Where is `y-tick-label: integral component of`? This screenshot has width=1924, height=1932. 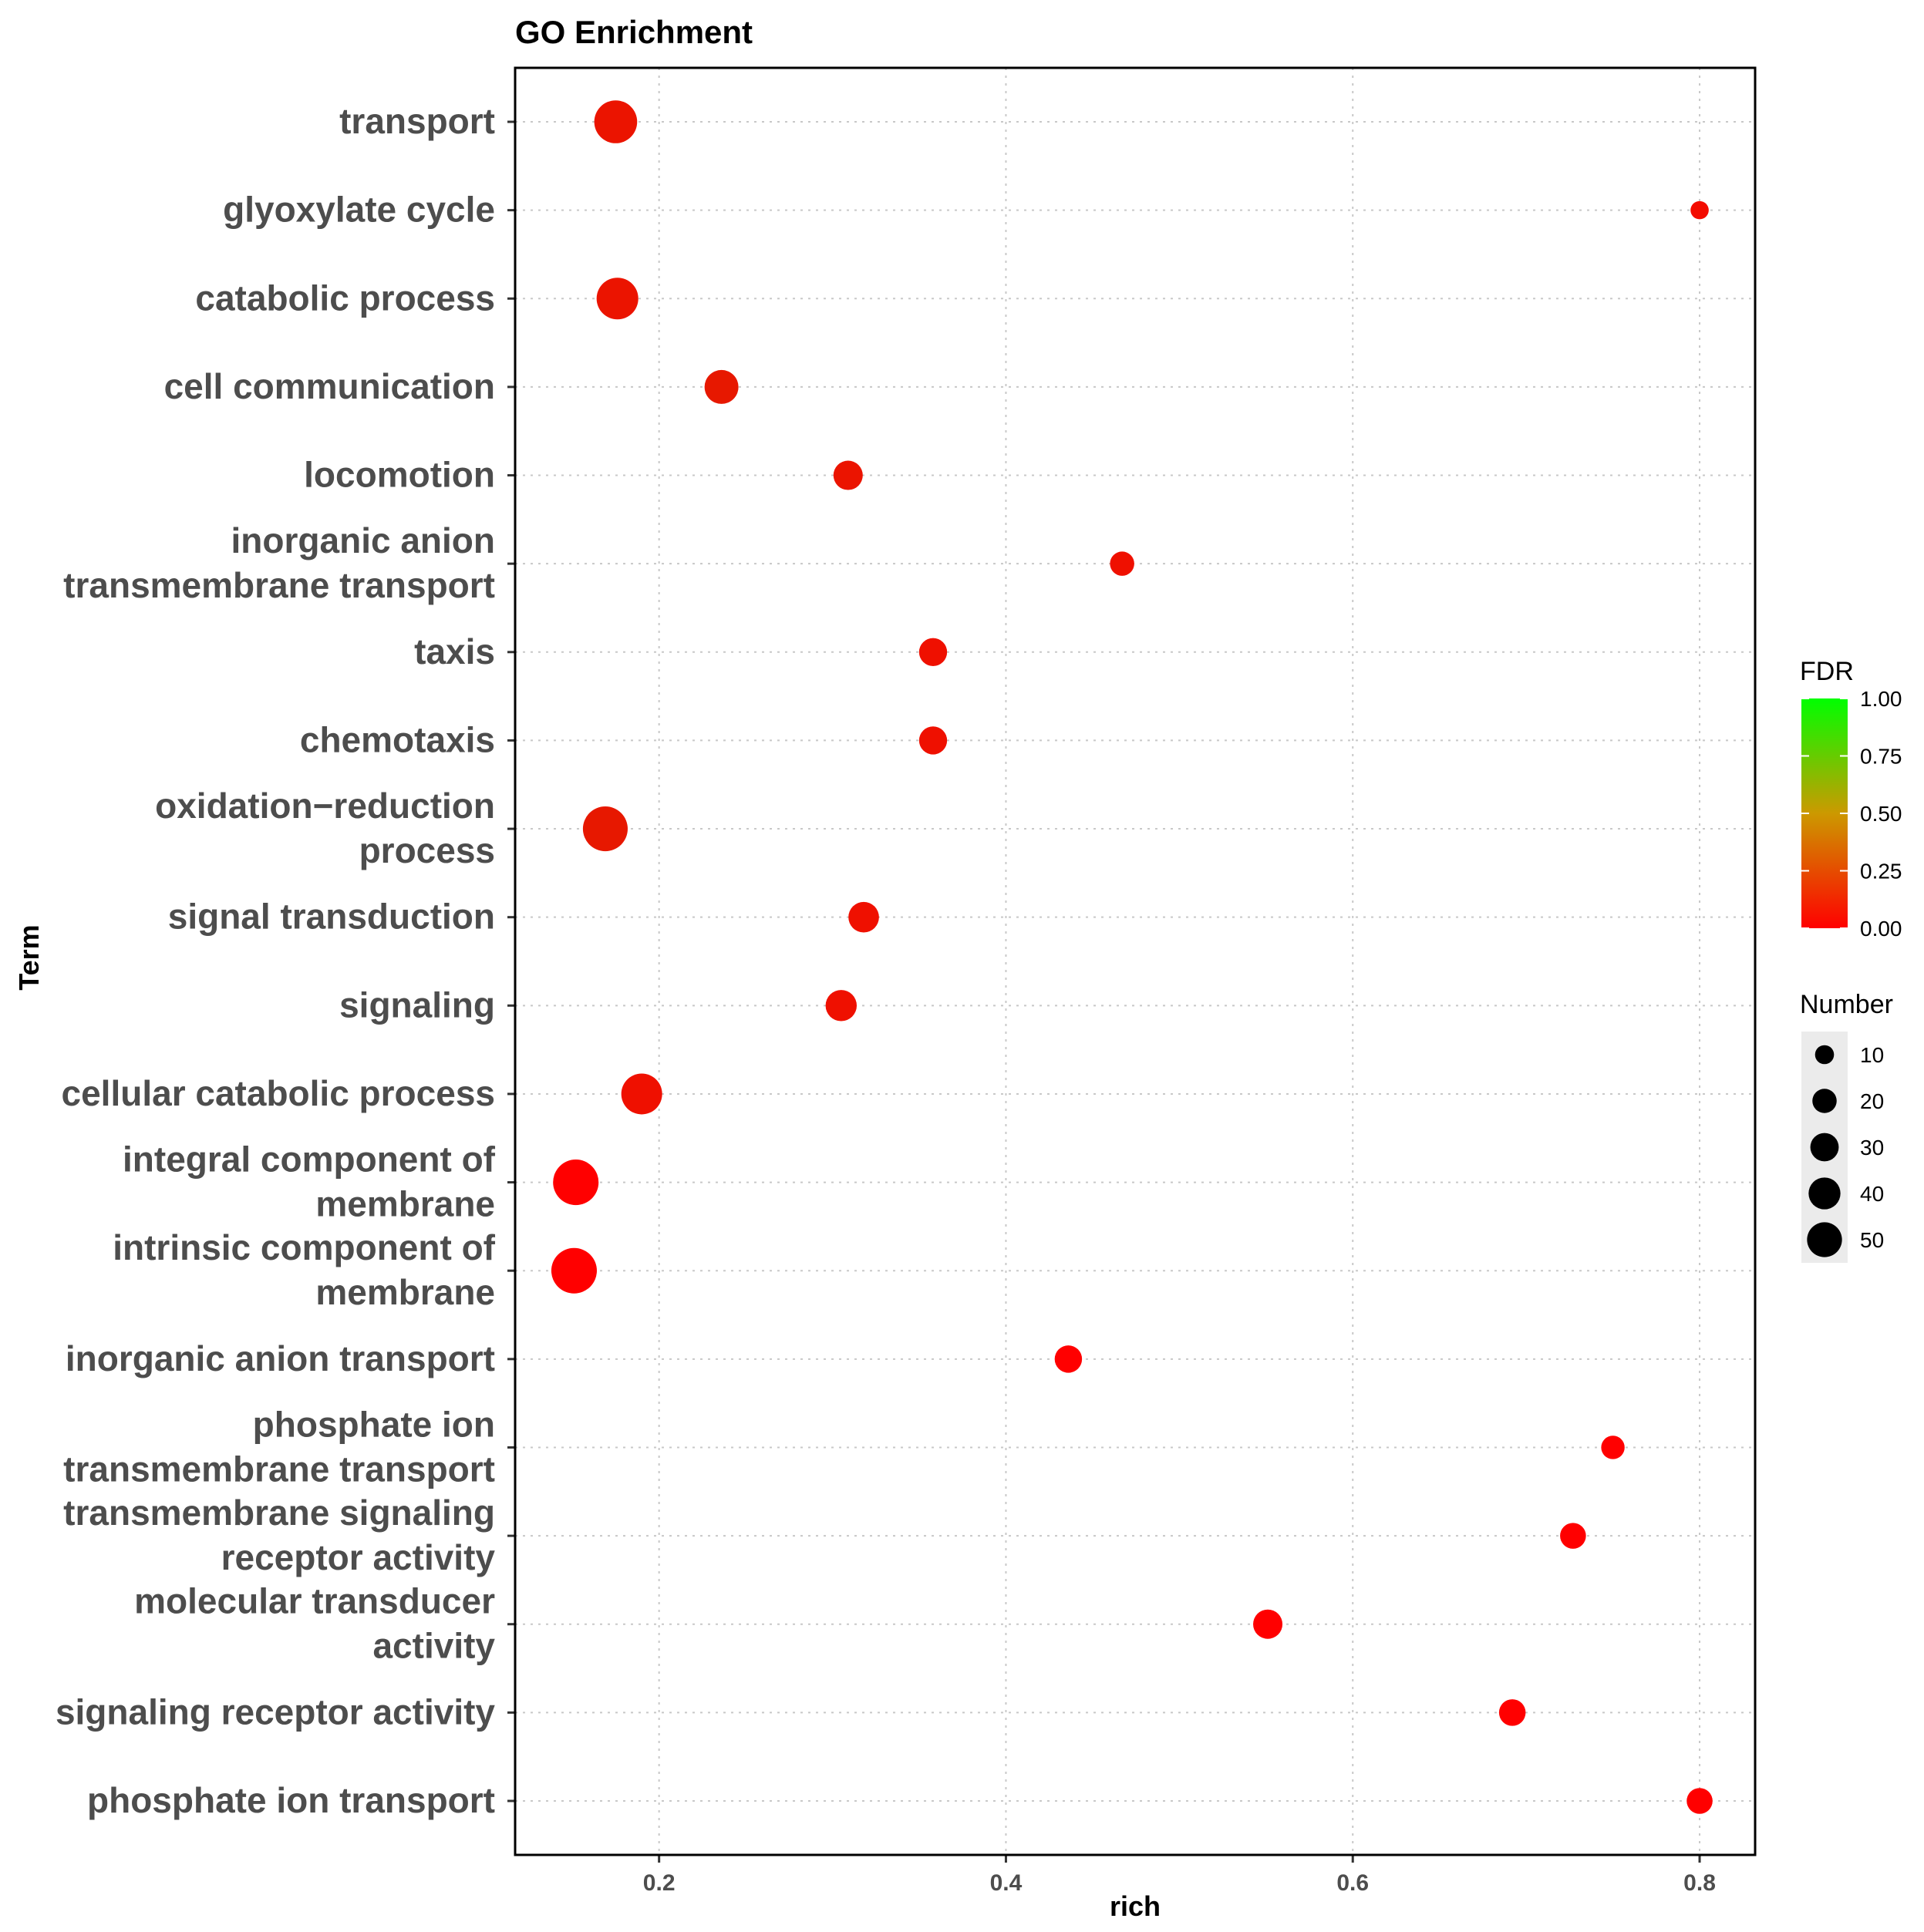
y-tick-label: integral component of is located at coordinates (309, 1159).